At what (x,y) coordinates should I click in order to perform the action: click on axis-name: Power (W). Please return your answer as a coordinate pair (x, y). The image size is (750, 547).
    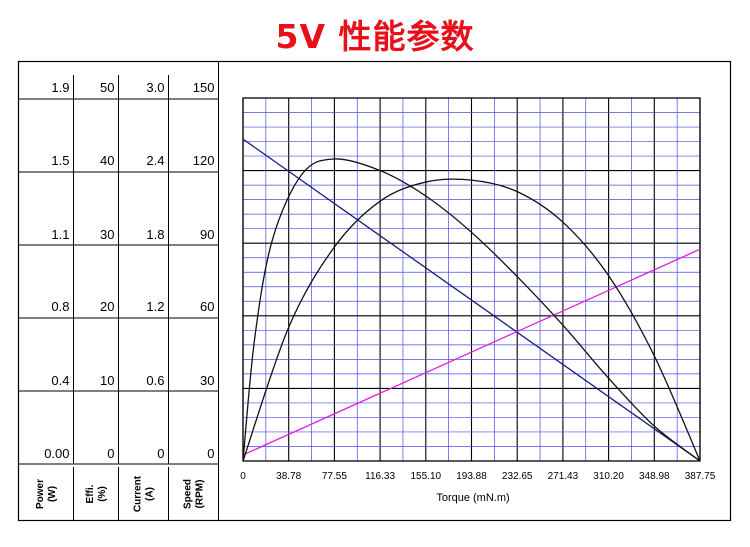
    Looking at the image, I should click on (46, 494).